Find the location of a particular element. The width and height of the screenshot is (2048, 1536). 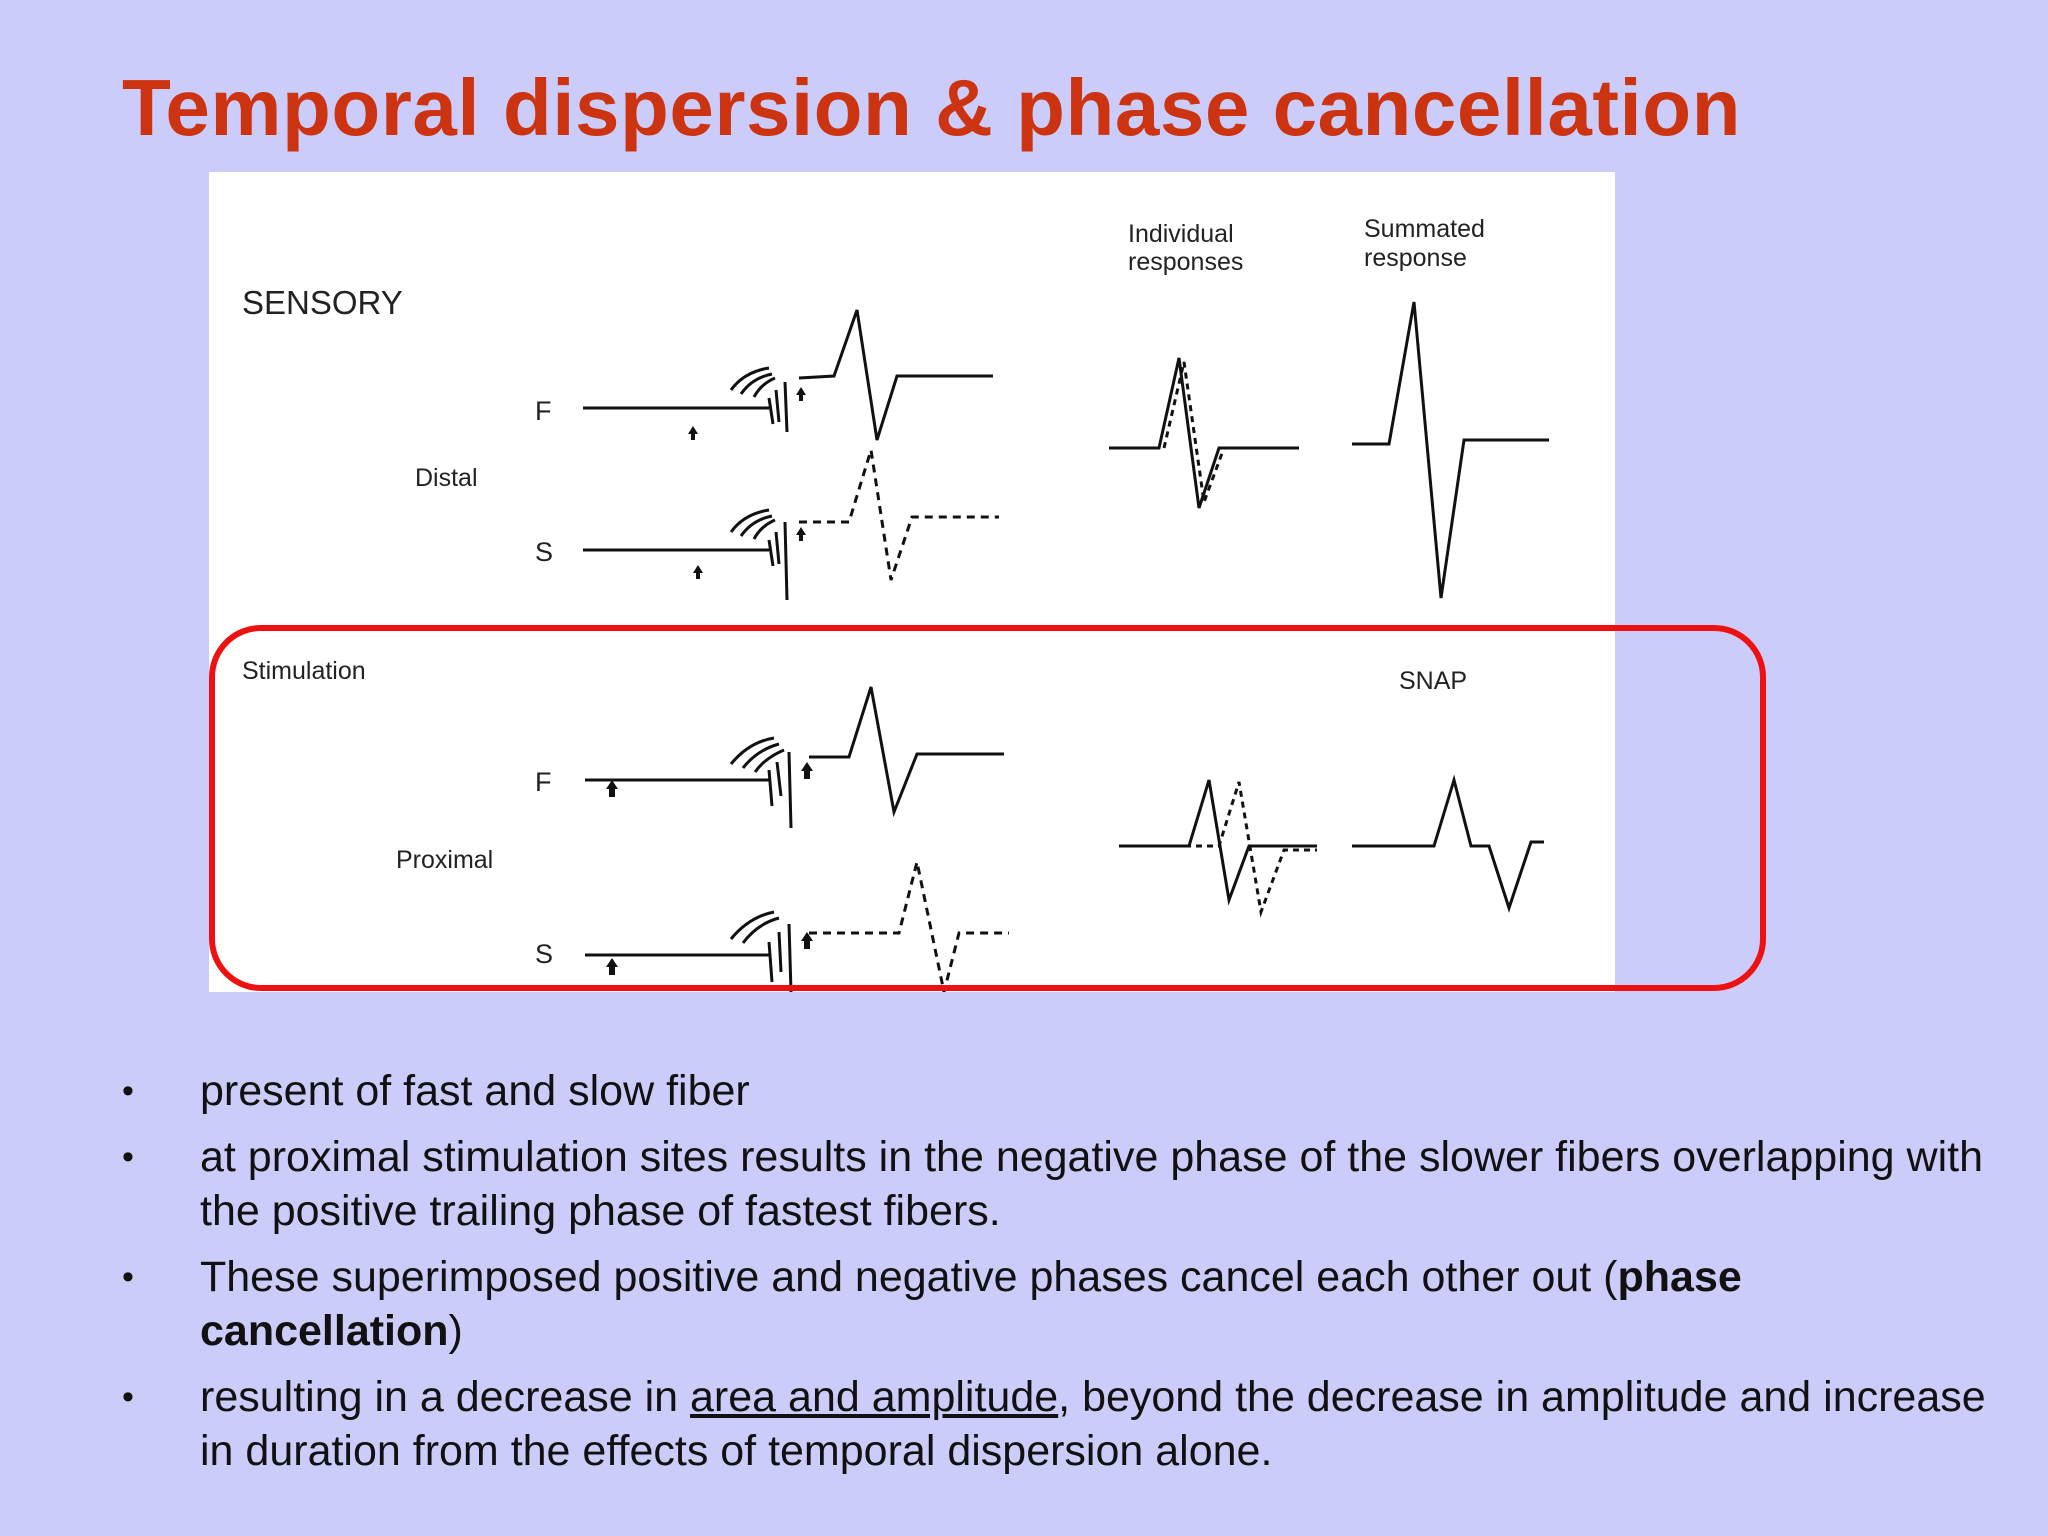

bullet-item: • present of fast and slow fiber is located at coordinates (1062, 1091).